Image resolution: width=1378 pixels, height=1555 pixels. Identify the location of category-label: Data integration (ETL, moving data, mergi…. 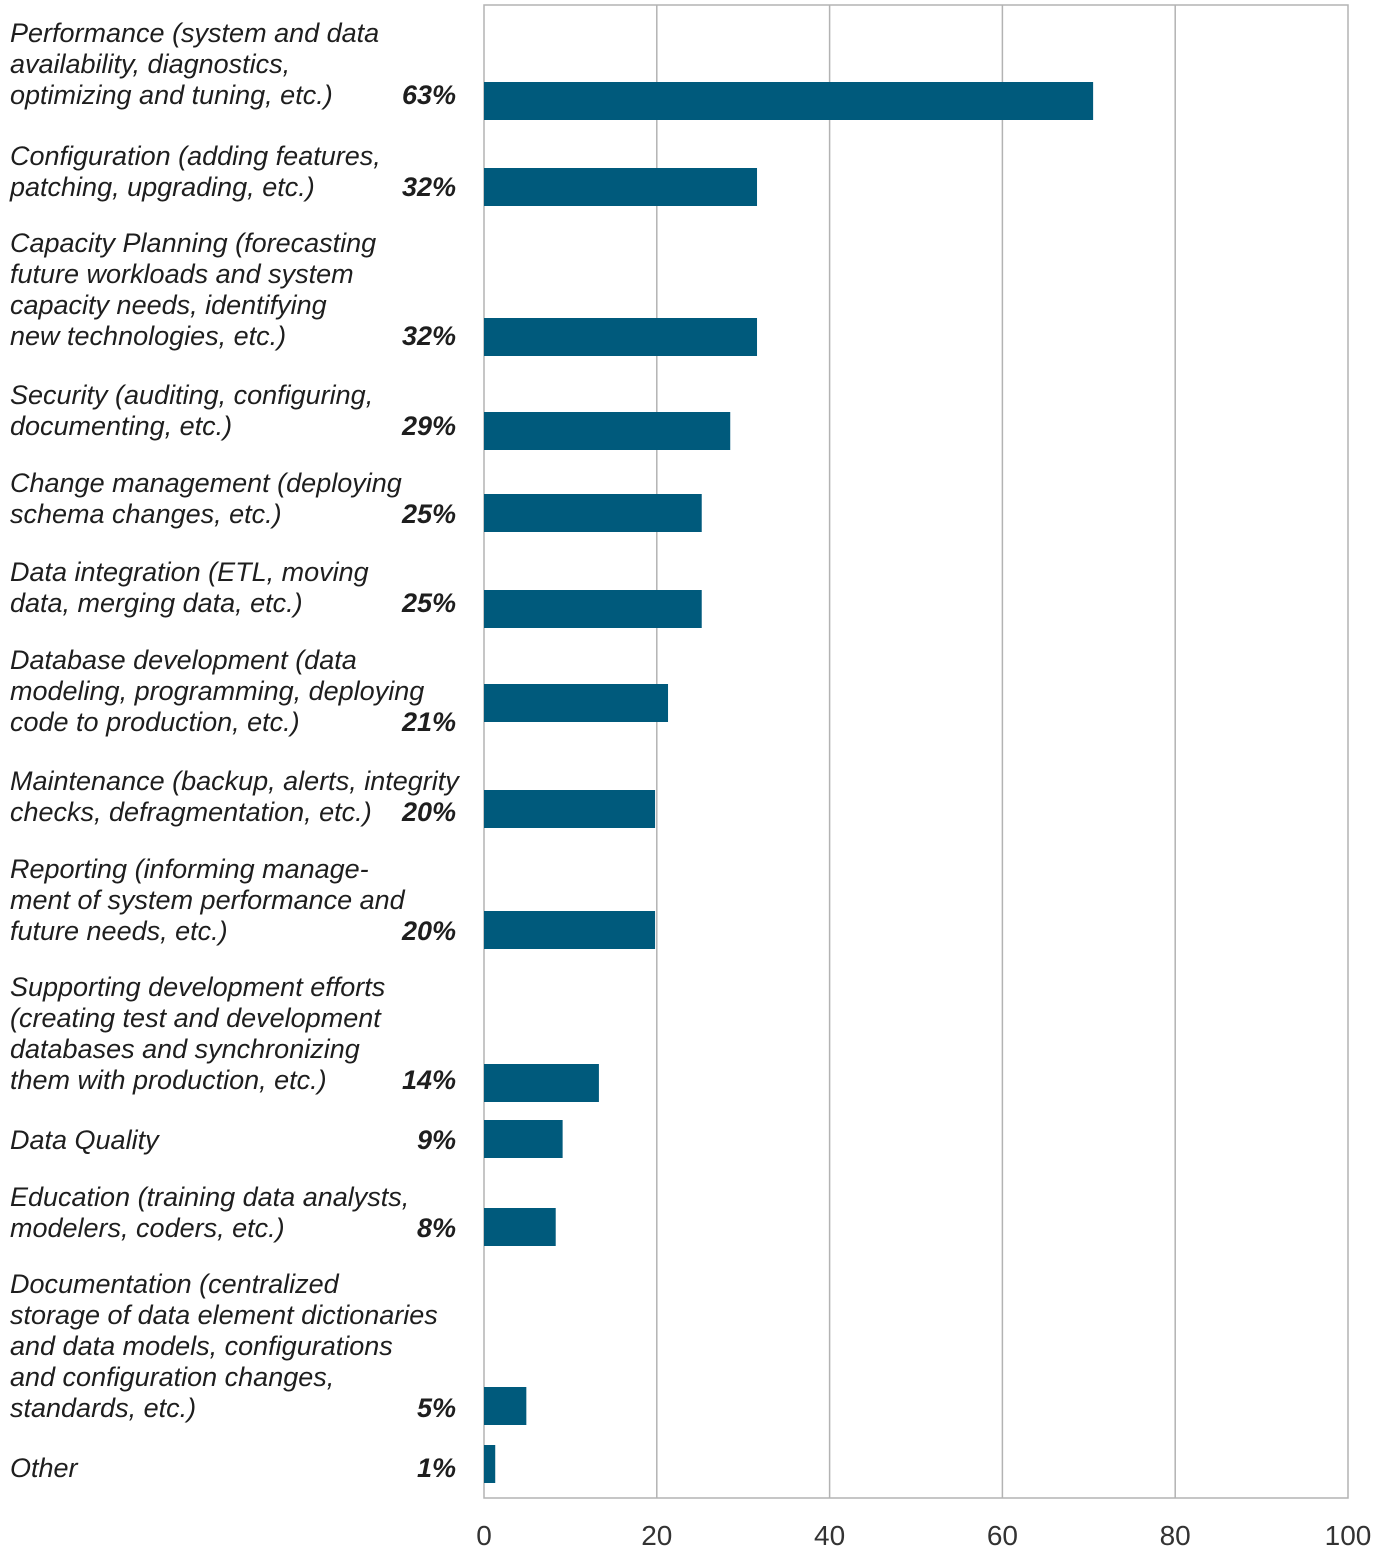
(189, 587).